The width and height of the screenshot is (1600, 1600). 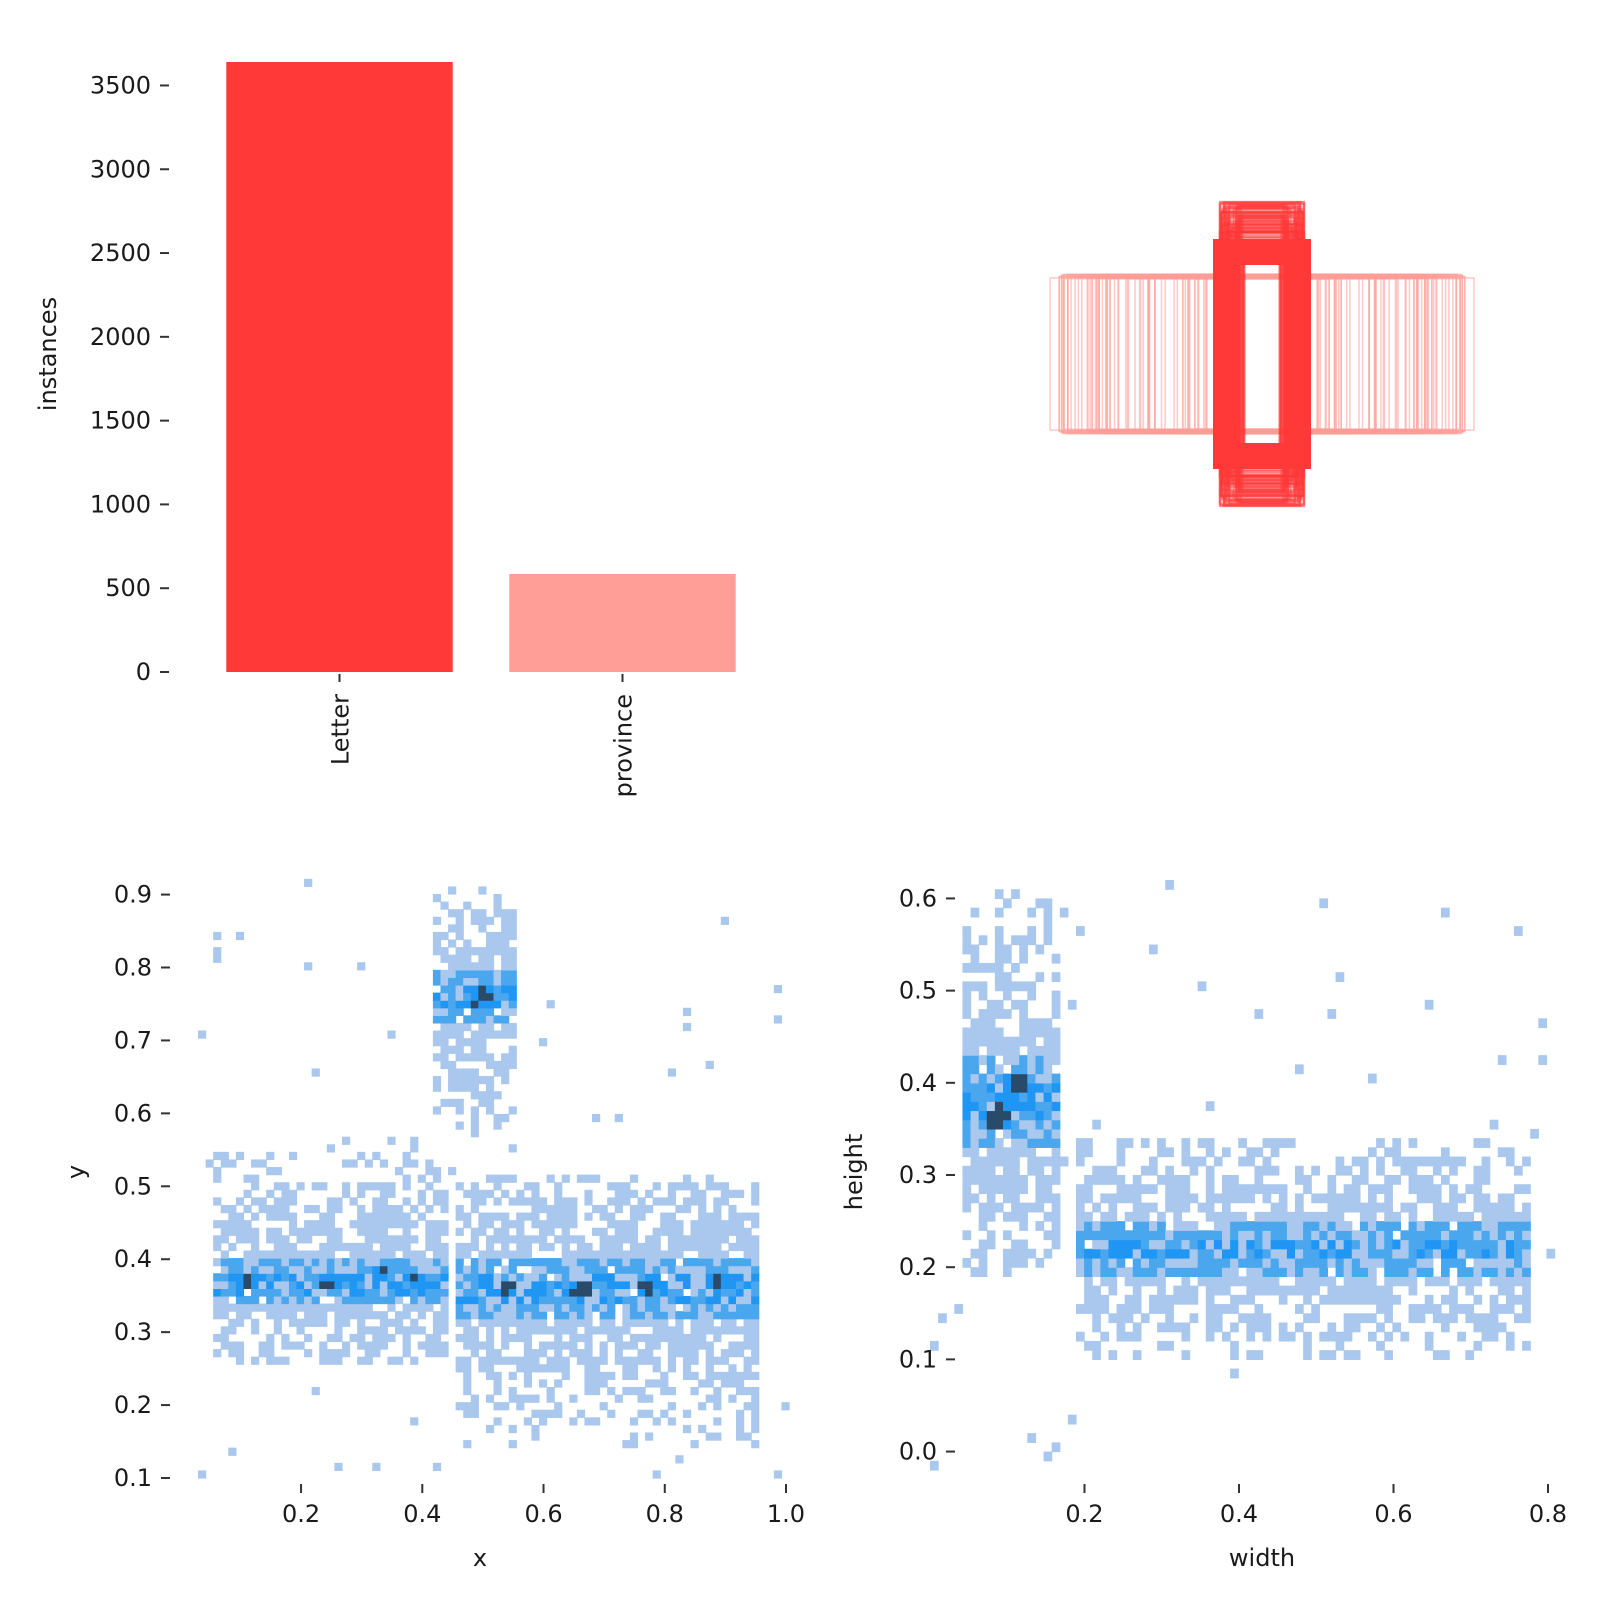 What do you see at coordinates (128, 588) in the screenshot?
I see `y-tick-label: 500` at bounding box center [128, 588].